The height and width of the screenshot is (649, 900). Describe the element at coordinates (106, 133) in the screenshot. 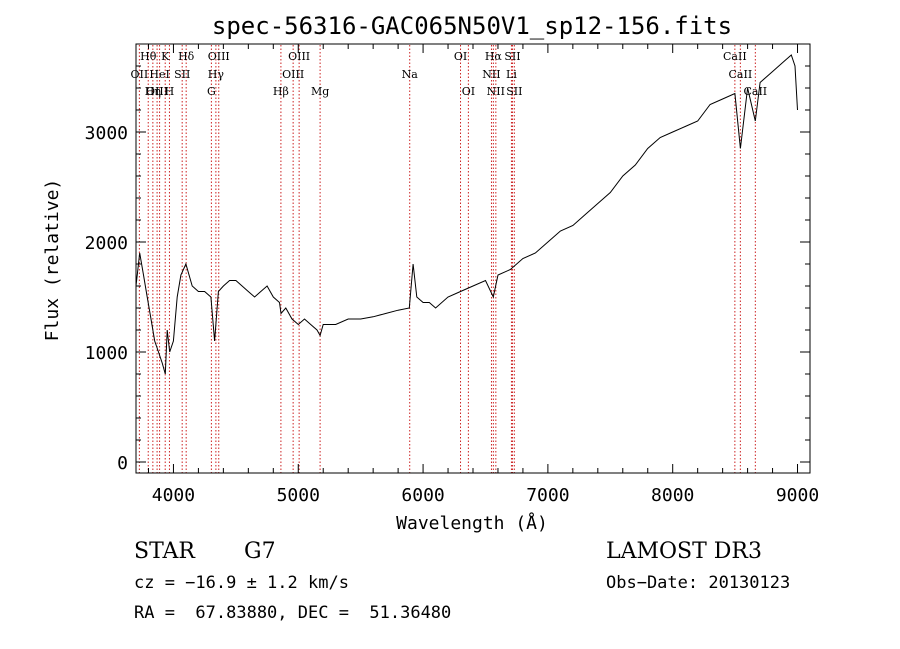

I see `y-tick-label-3: 3000` at that location.